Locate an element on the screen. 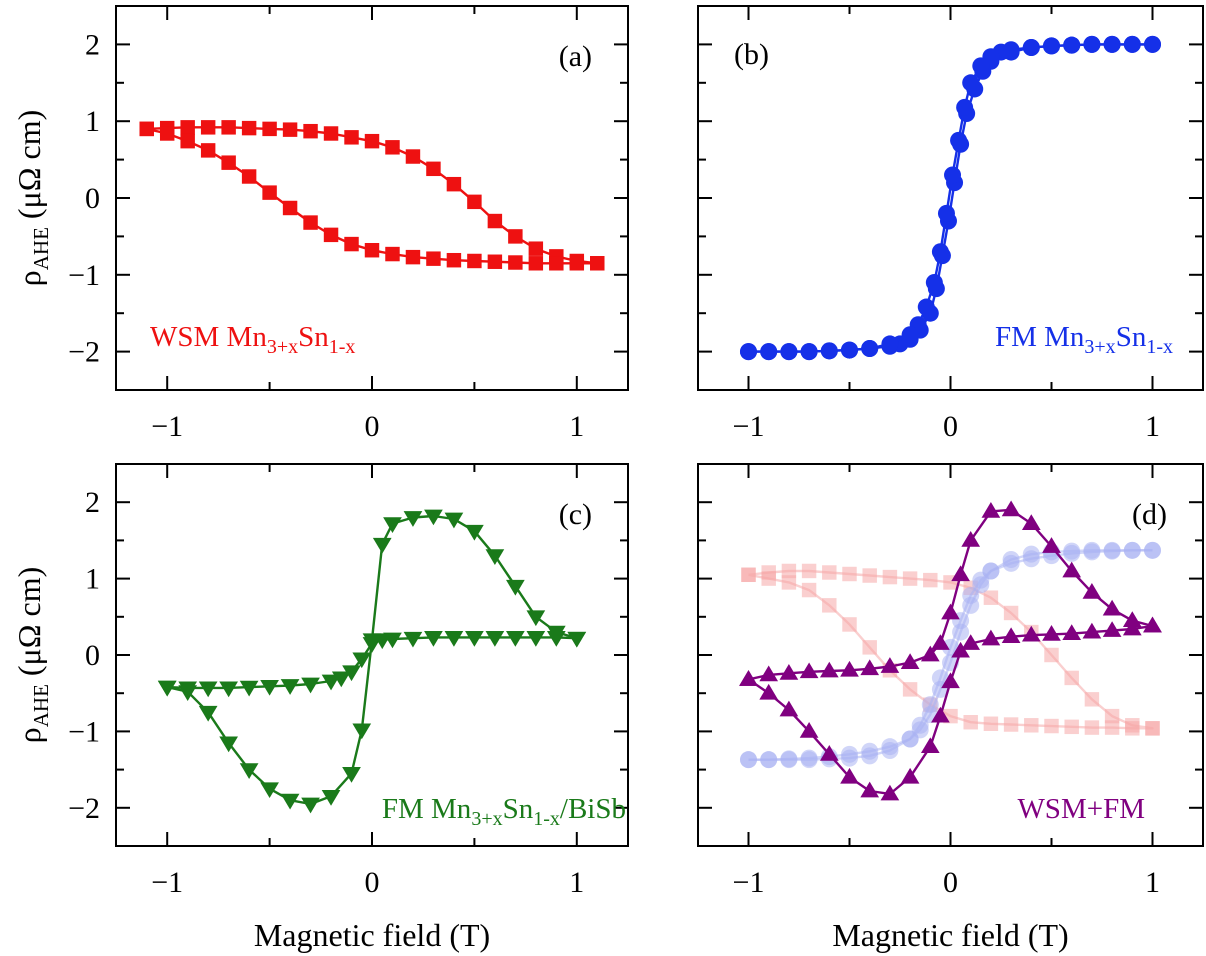 This screenshot has height=956, width=1206. x-tick-label: 1 is located at coordinates (1152, 882).